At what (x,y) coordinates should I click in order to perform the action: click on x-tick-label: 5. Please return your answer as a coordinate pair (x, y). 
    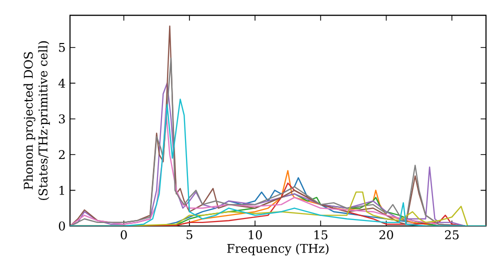
    Looking at the image, I should click on (189, 235).